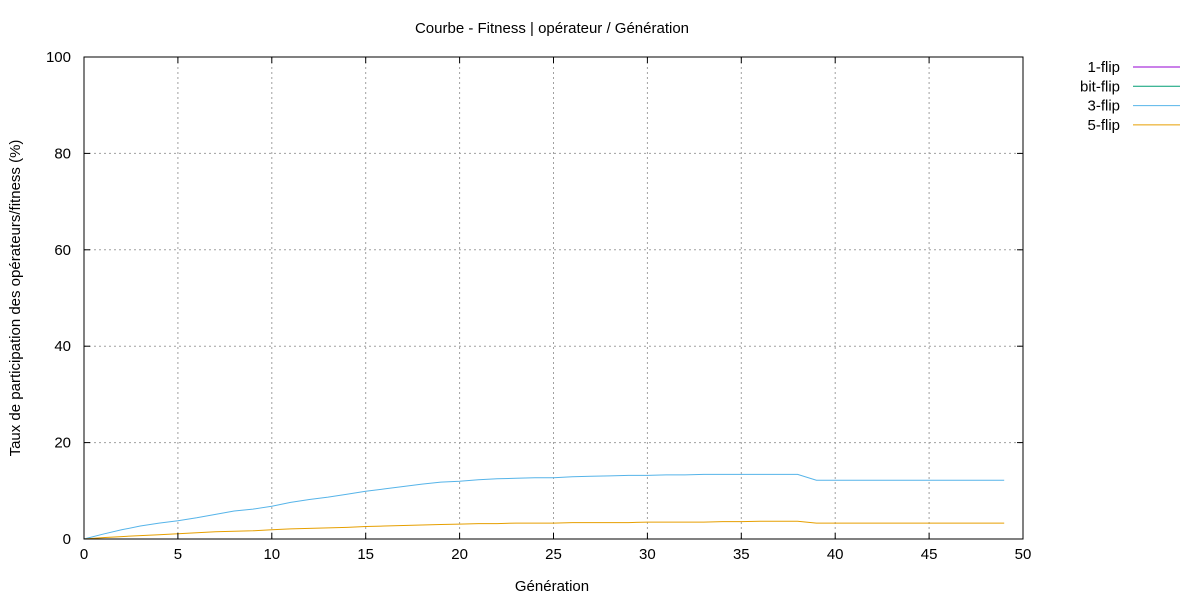 The width and height of the screenshot is (1200, 600). What do you see at coordinates (835, 554) in the screenshot?
I see `x-tick-label: 40` at bounding box center [835, 554].